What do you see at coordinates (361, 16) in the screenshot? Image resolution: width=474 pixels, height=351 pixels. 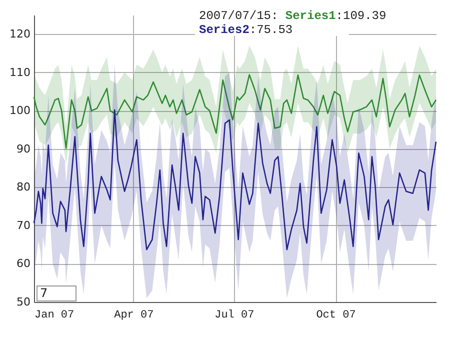 I see `annotation: :109.39` at bounding box center [361, 16].